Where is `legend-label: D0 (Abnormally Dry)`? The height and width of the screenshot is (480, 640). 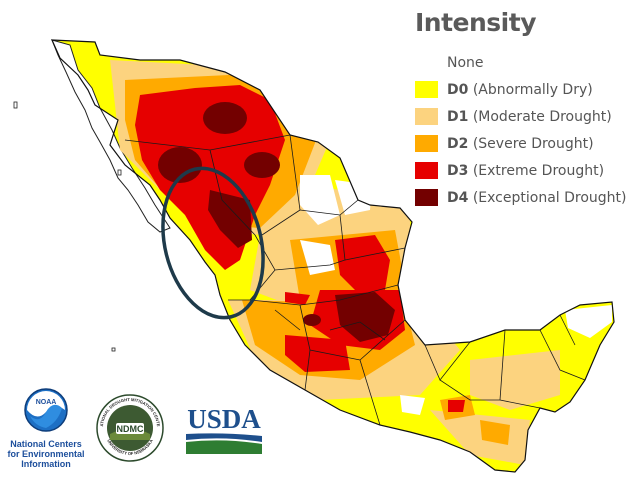 legend-label: D0 (Abnormally Dry) is located at coordinates (520, 89).